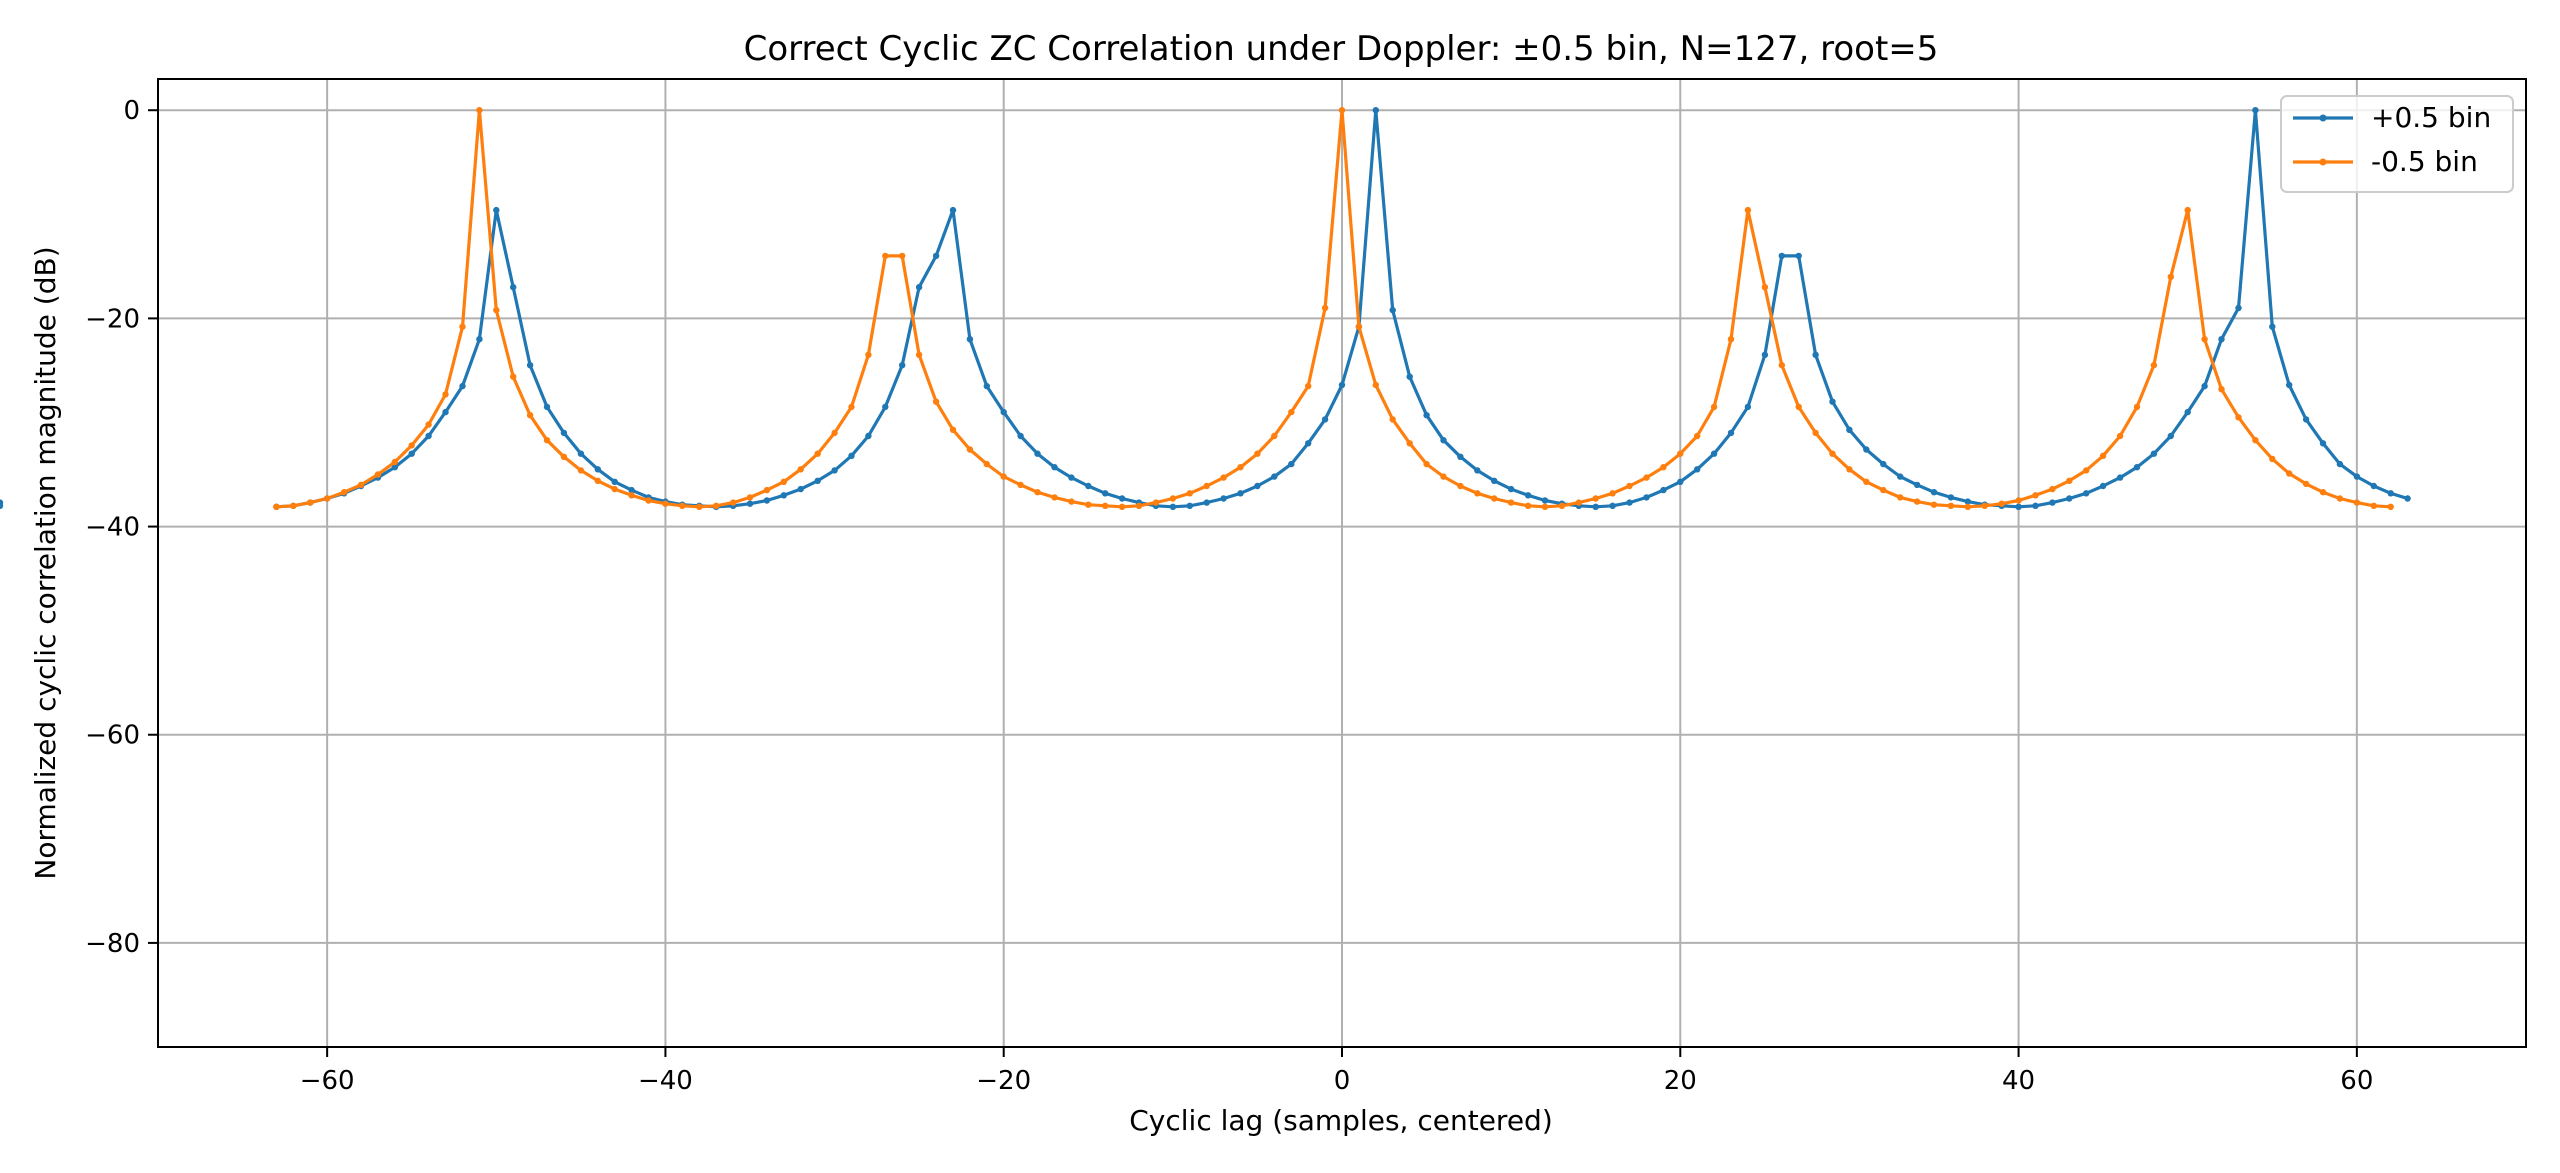  I want to click on x-tick-label: −20, so click(1003, 1081).